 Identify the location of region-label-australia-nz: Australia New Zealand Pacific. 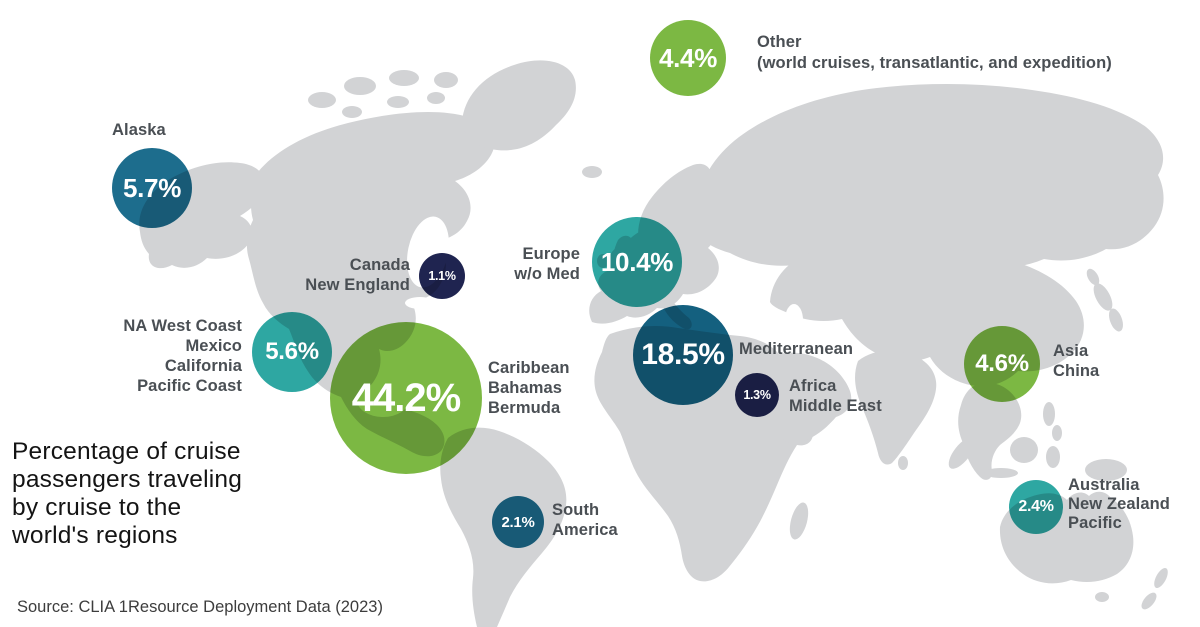
(1119, 504).